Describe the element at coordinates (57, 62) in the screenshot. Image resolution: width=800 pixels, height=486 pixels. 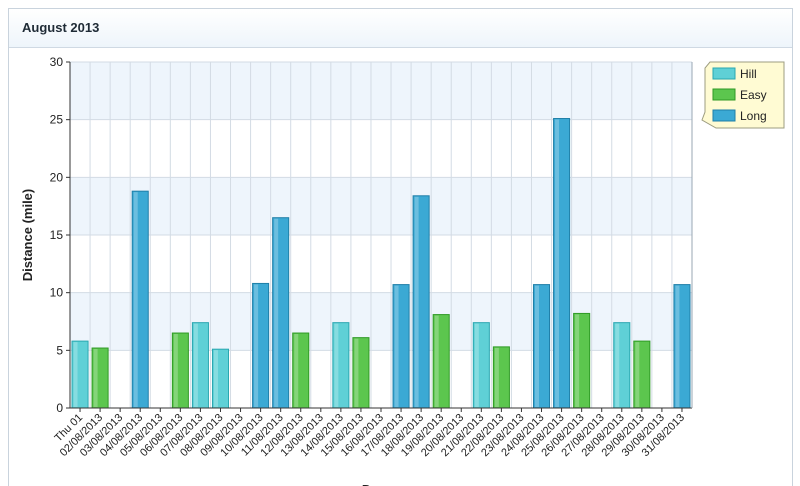
I see `y-tick-label: 30` at that location.